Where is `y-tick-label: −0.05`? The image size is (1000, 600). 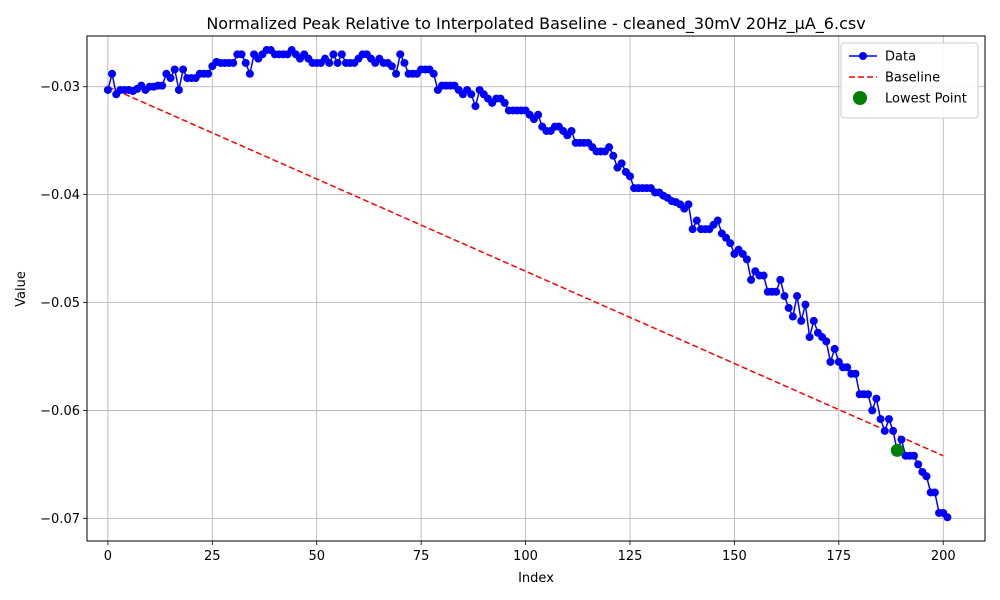 y-tick-label: −0.05 is located at coordinates (60, 303).